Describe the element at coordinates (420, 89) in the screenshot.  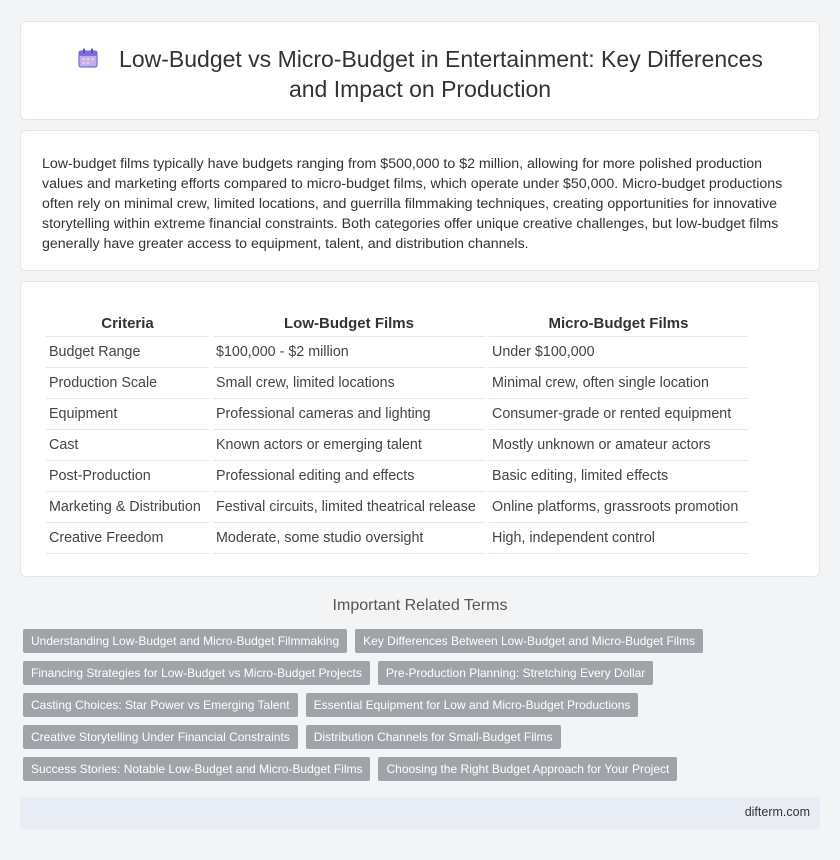
I see `title-line-2: and Impact on Production` at that location.